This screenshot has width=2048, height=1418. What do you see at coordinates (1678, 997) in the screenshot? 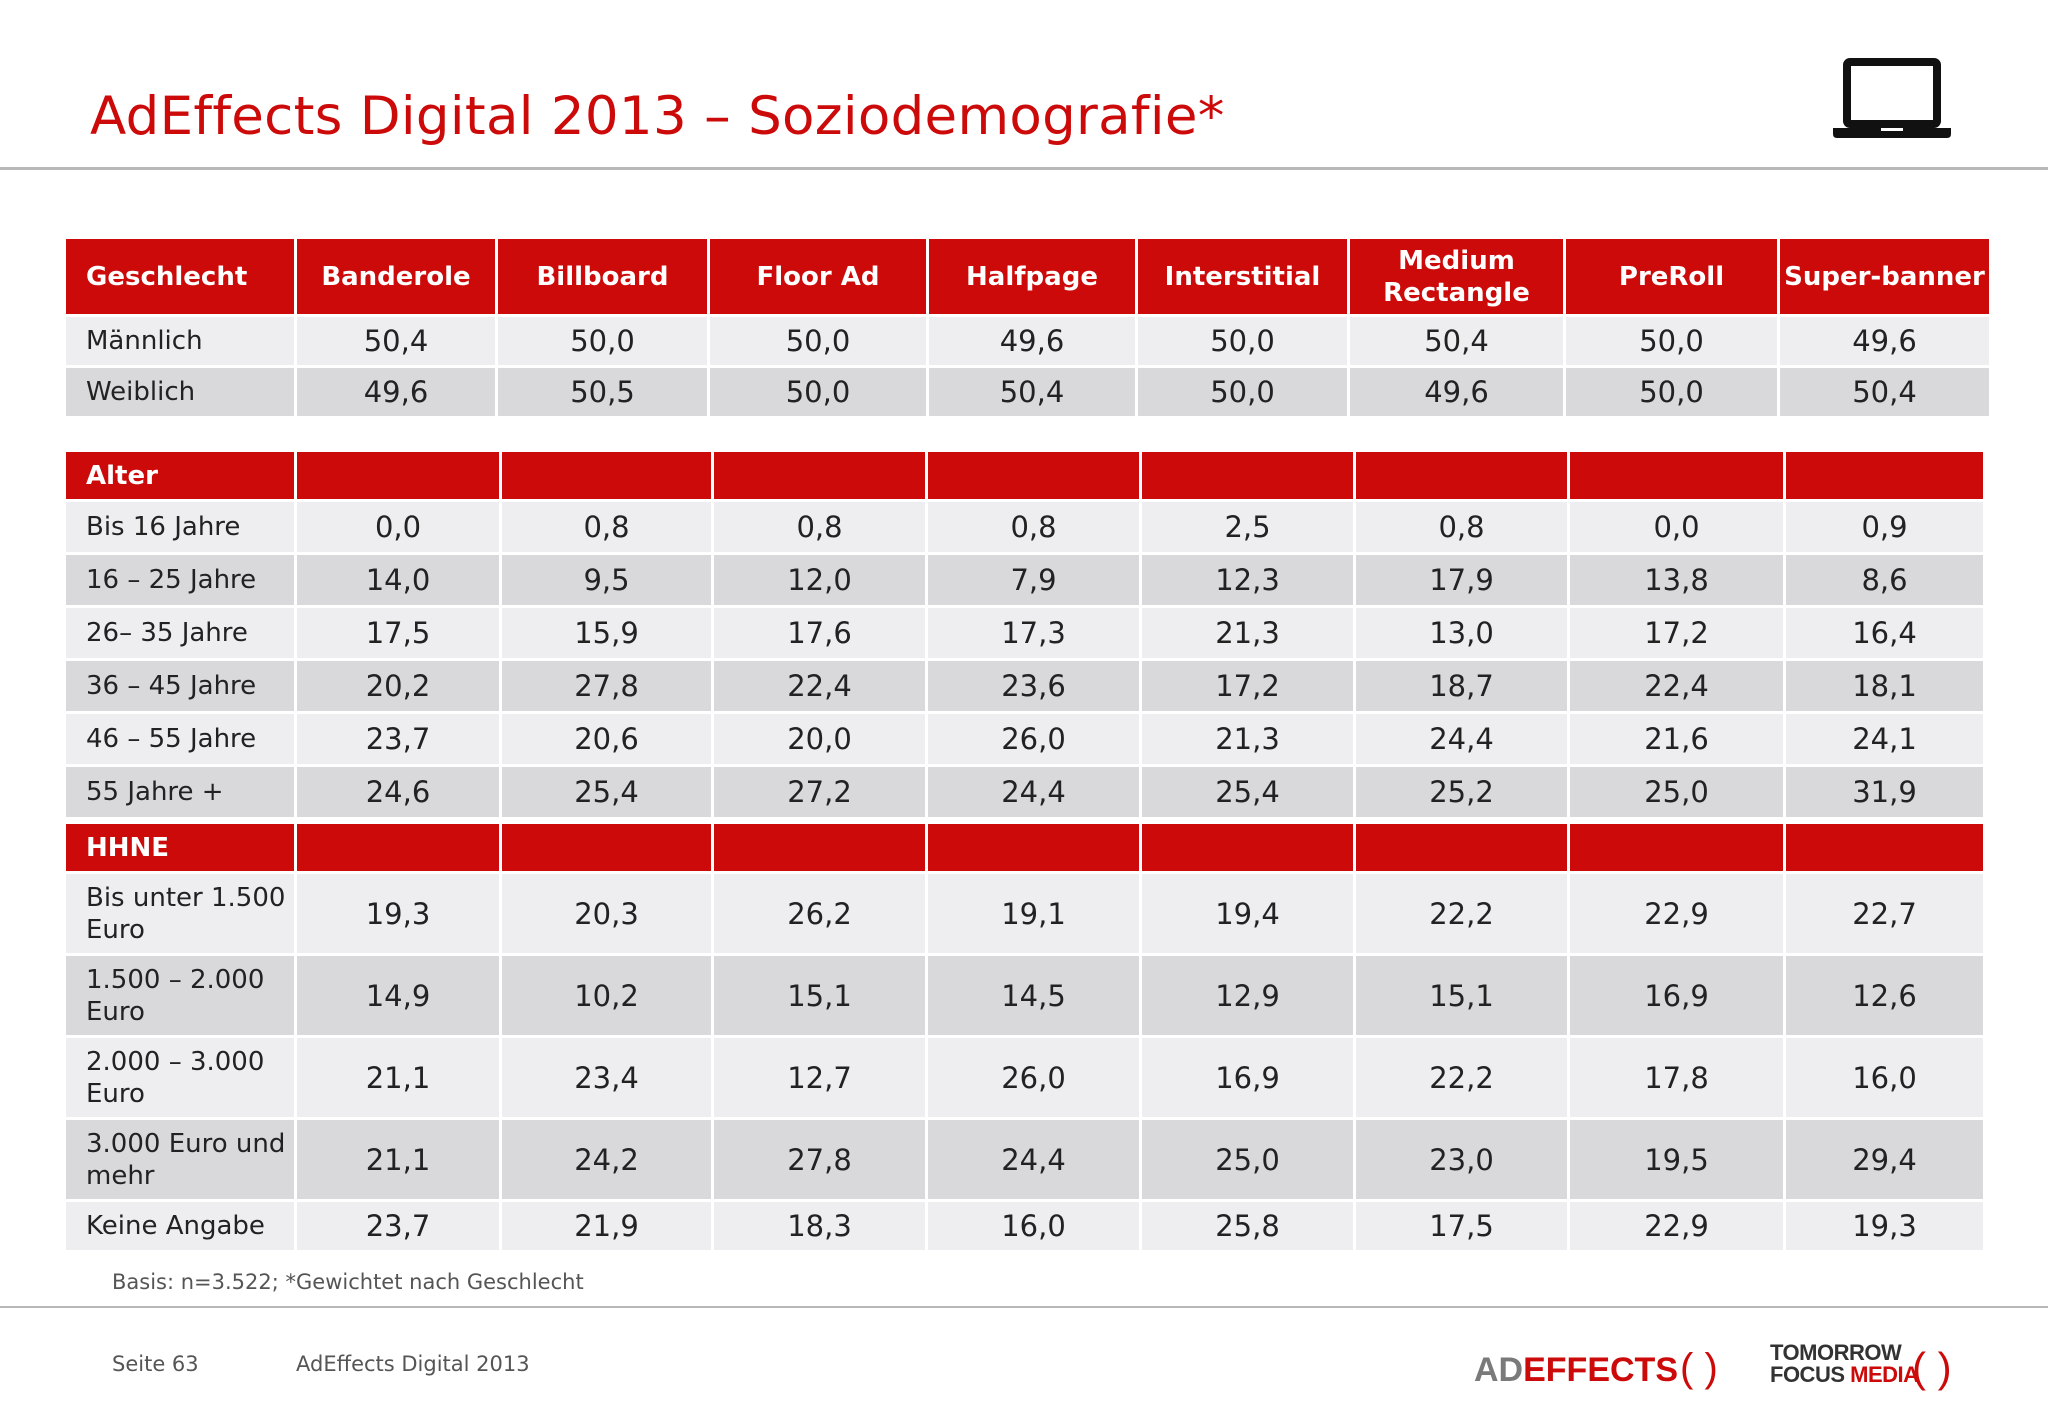
I see `value-cell: 16,9` at bounding box center [1678, 997].